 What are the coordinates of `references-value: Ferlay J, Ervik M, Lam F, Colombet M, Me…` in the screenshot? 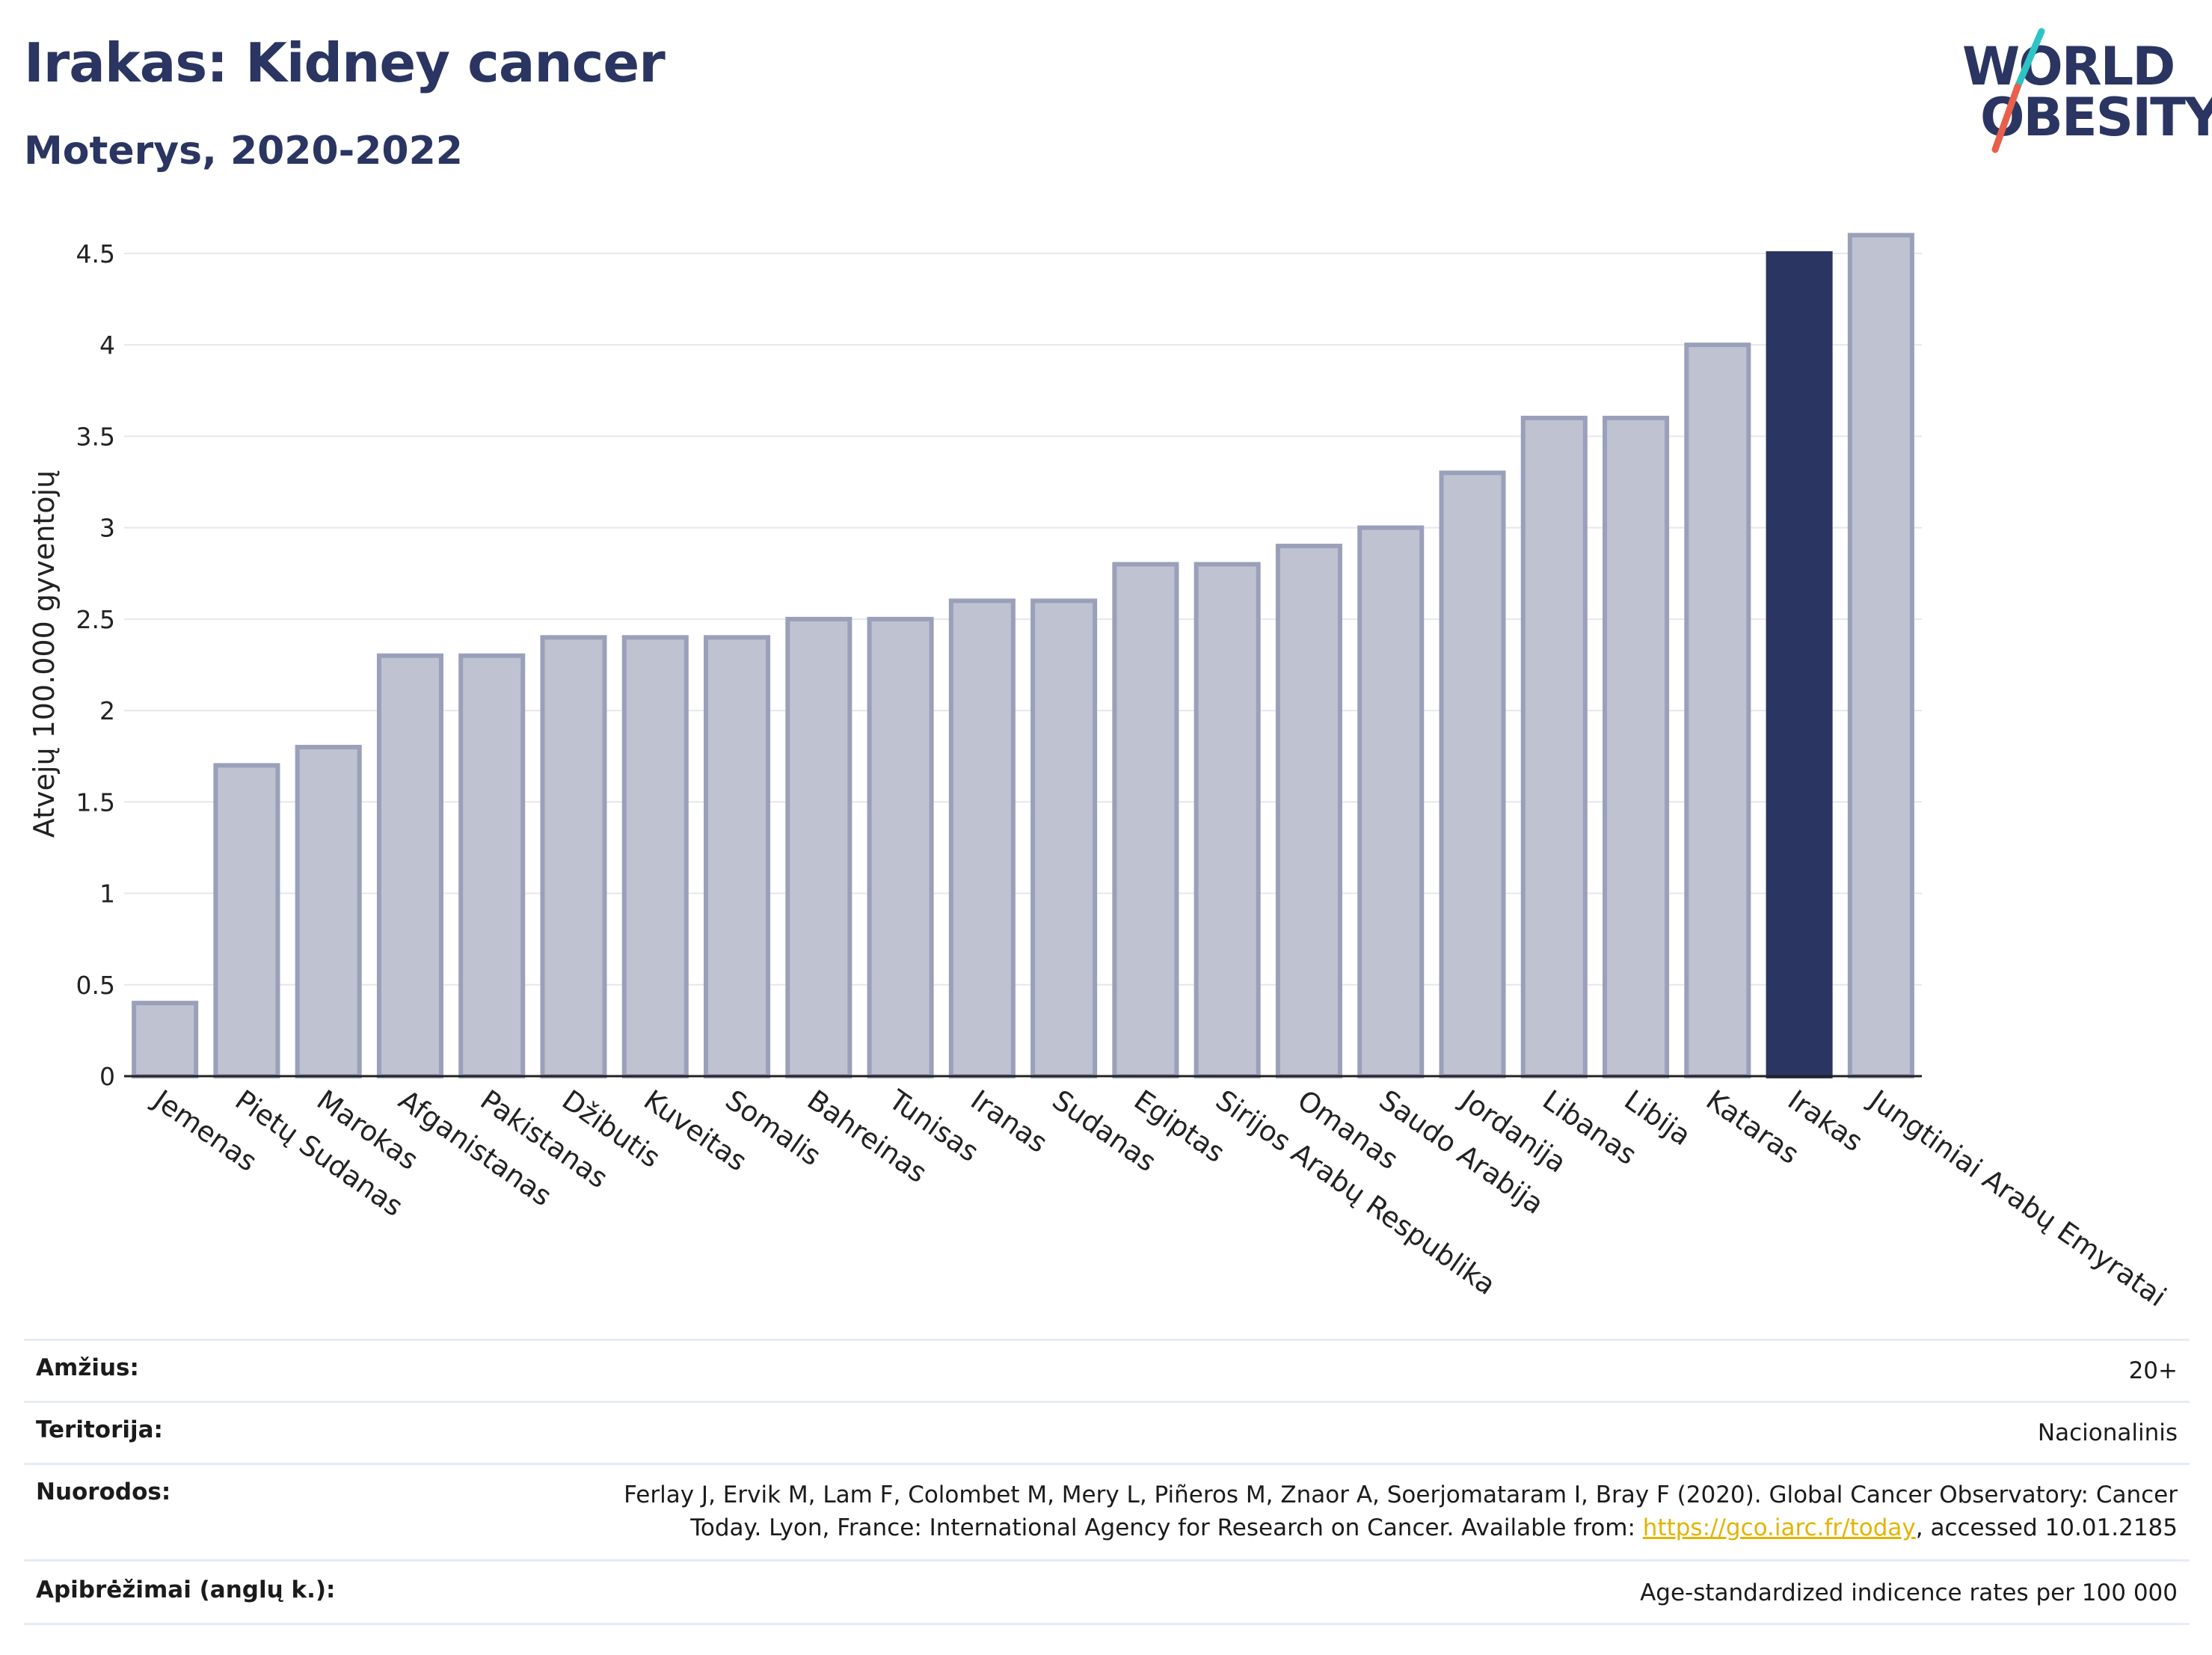 It's located at (1401, 1511).